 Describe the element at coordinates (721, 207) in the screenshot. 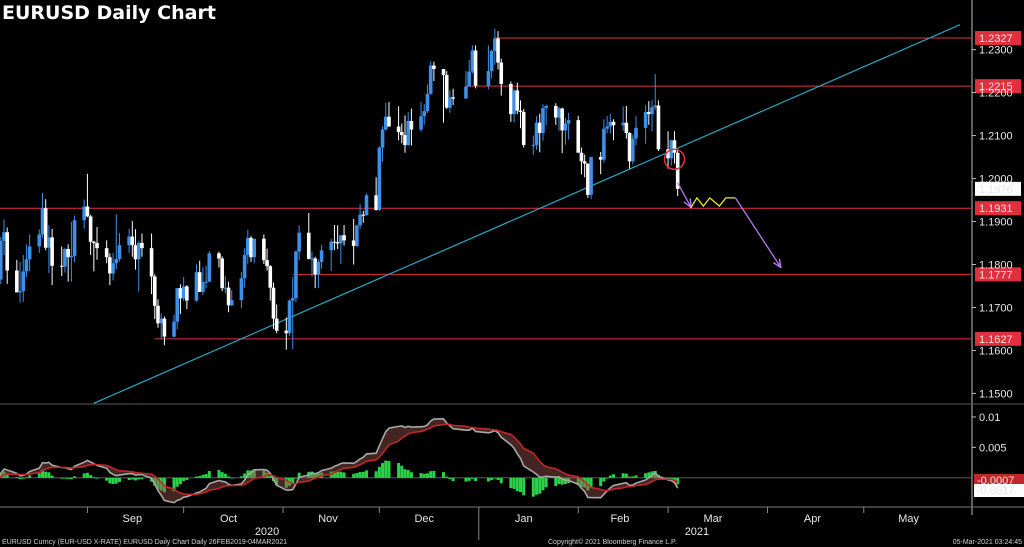

I see `annotations-layer` at that location.